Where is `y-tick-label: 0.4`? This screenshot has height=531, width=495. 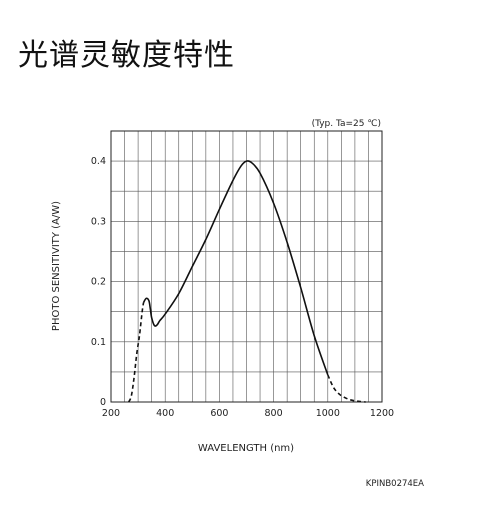
y-tick-label: 0.4 is located at coordinates (98, 161).